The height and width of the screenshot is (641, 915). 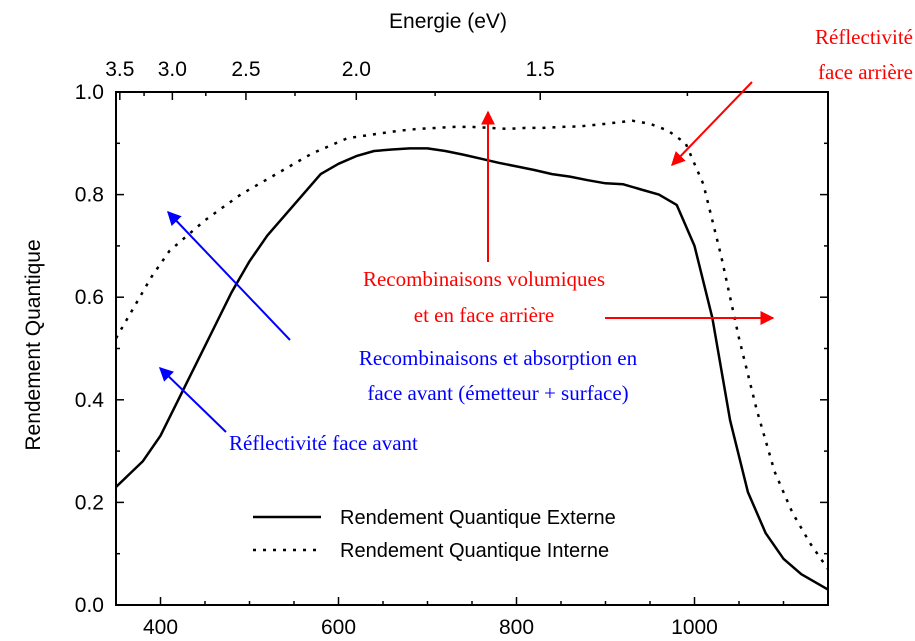 I want to click on y-tick-label: 1.0, so click(x=89, y=92).